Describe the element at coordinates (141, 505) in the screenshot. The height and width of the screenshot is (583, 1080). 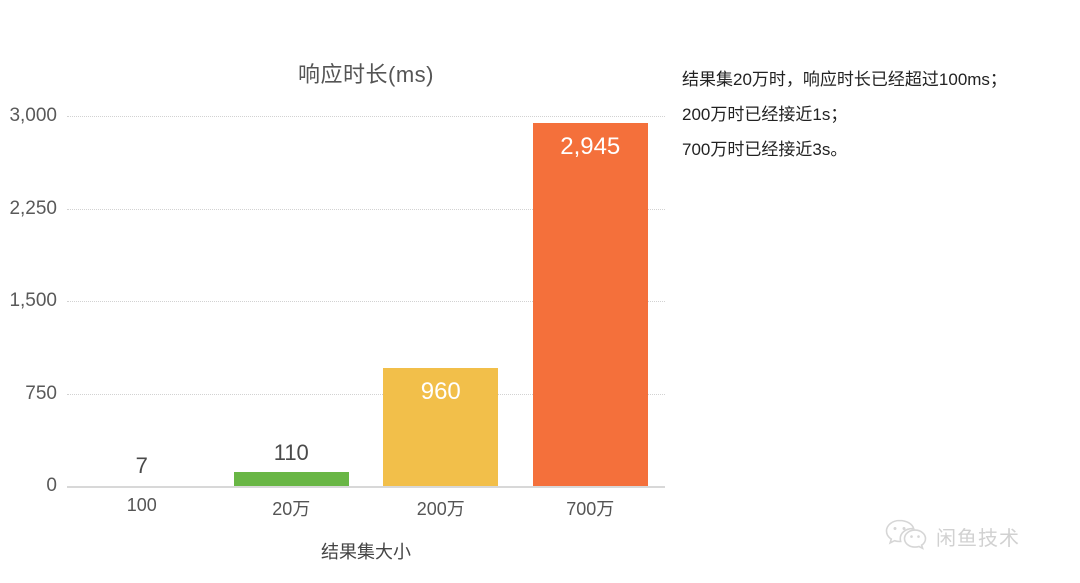
I see `x-tick-label: 100` at that location.